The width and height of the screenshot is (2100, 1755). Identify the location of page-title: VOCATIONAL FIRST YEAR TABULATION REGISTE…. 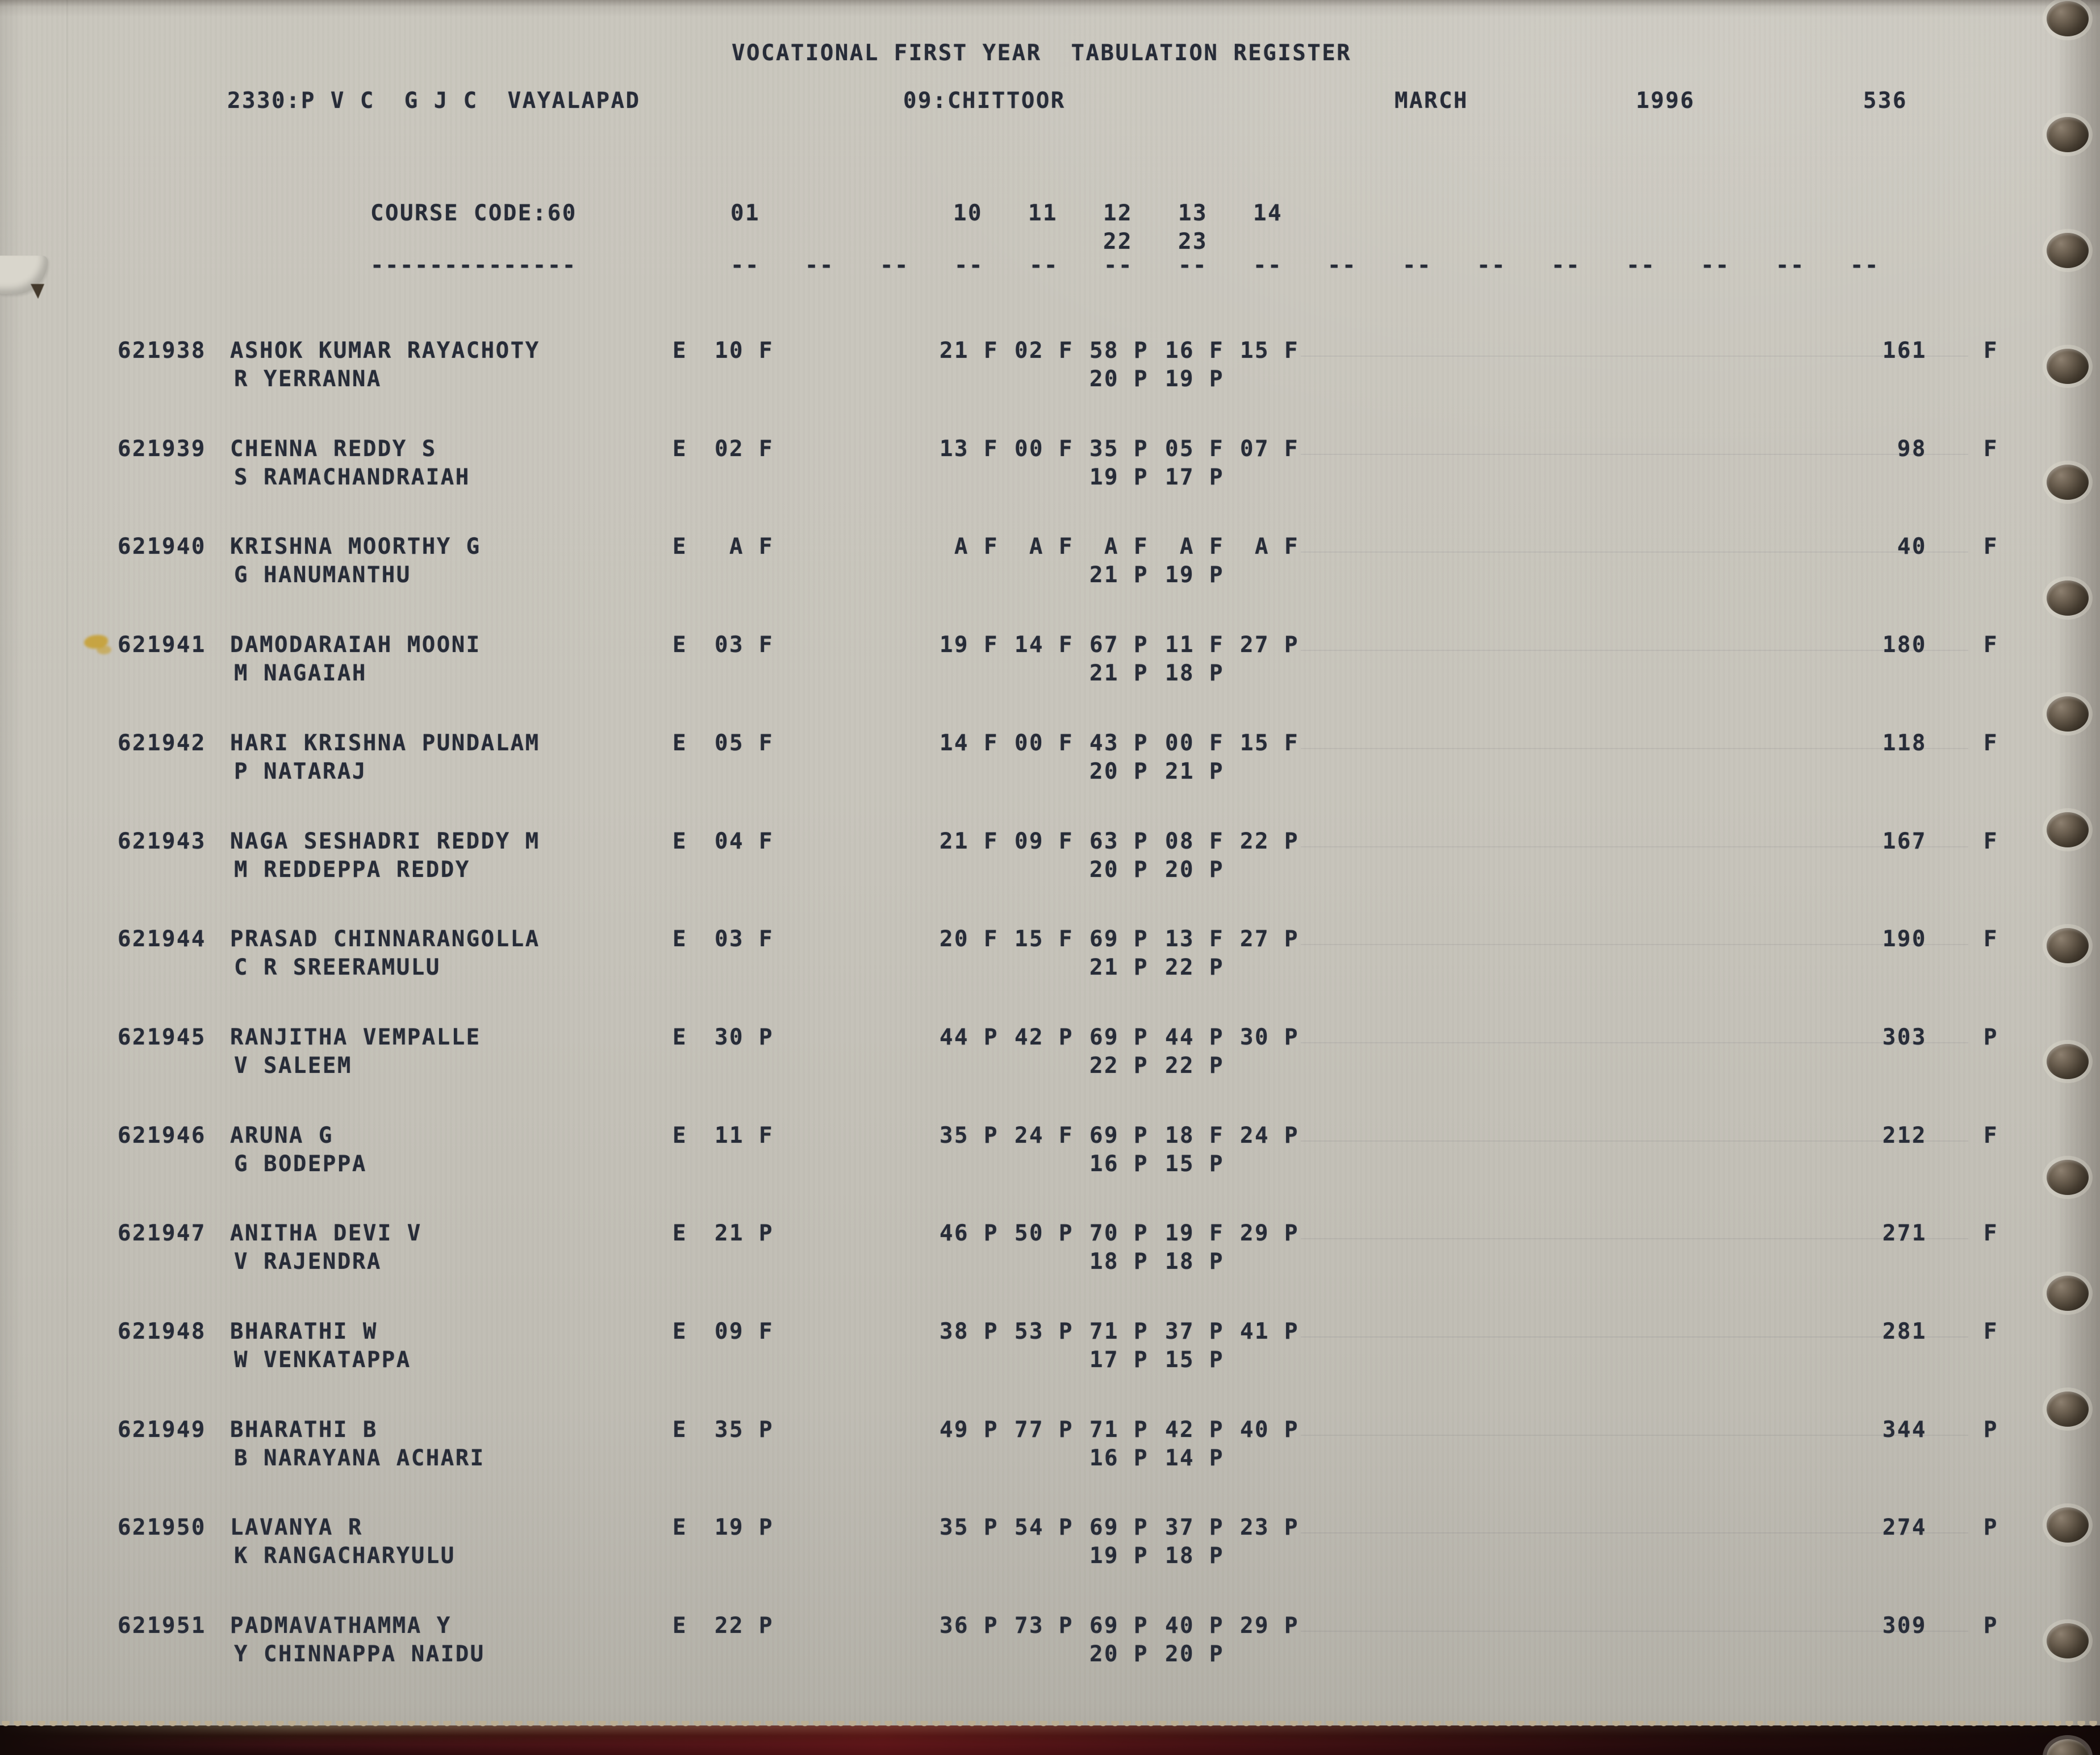
(1042, 53).